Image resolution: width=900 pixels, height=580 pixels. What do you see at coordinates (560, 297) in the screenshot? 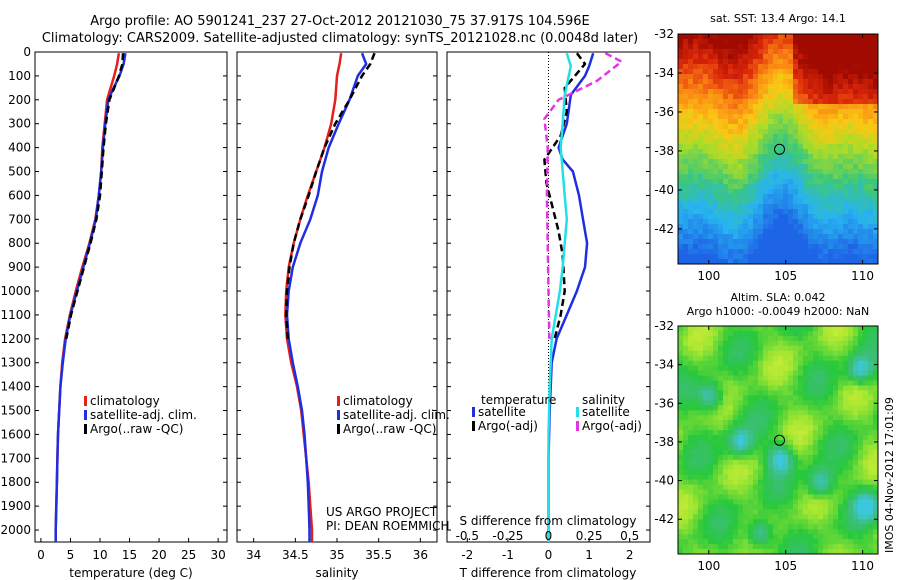
I see `series-line` at bounding box center [560, 297].